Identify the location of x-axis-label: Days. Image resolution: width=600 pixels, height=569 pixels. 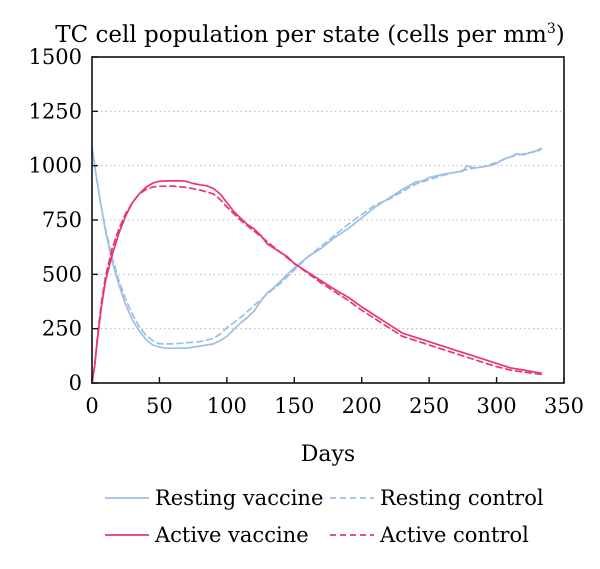
(328, 454).